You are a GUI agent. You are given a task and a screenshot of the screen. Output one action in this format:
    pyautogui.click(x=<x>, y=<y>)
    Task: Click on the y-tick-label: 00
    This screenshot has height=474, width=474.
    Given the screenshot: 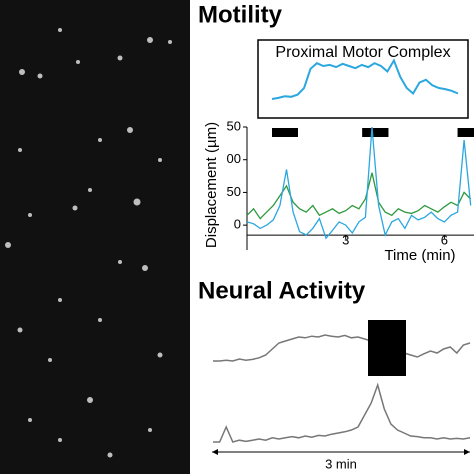 What is the action you would take?
    pyautogui.click(x=234, y=158)
    